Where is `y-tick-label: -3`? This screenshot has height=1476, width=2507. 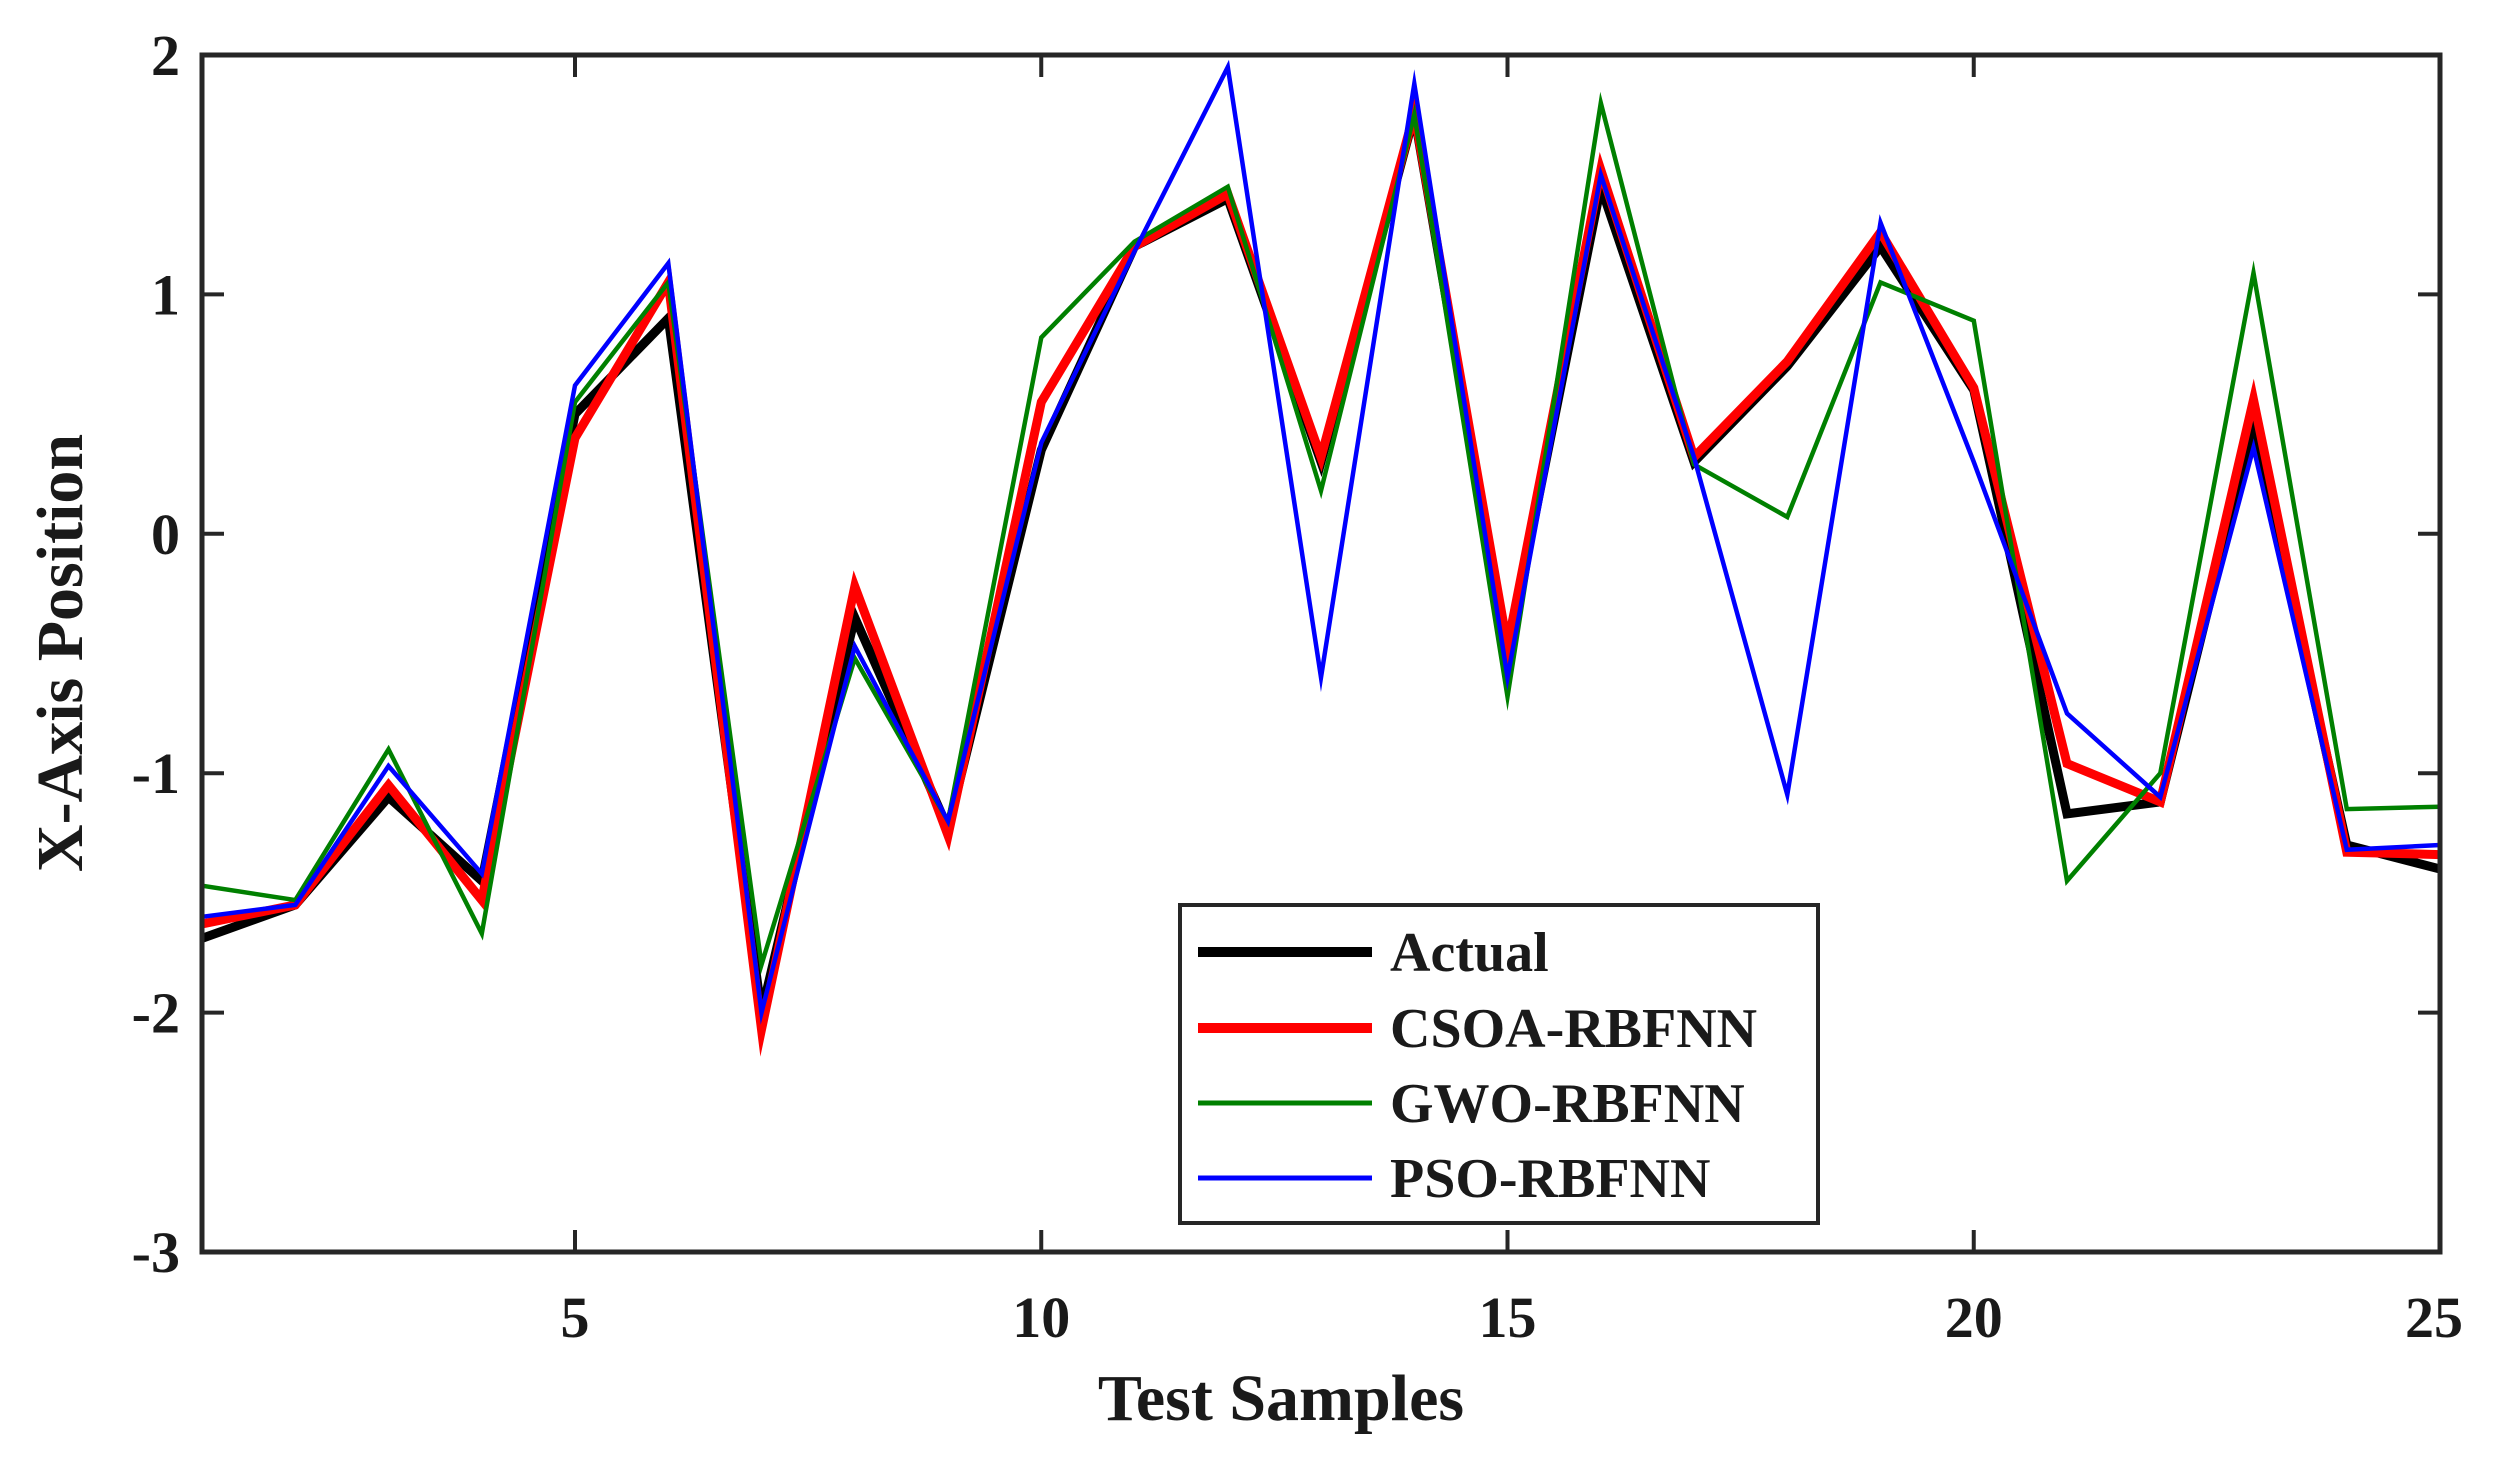
y-tick-label: -3 is located at coordinates (156, 1252).